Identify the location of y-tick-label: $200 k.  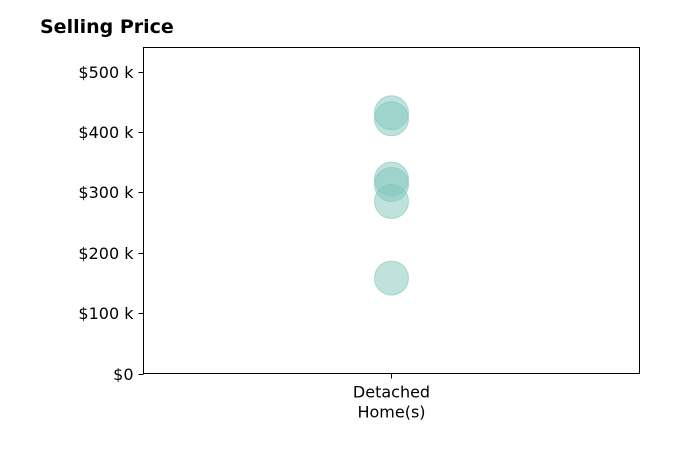
(106, 253).